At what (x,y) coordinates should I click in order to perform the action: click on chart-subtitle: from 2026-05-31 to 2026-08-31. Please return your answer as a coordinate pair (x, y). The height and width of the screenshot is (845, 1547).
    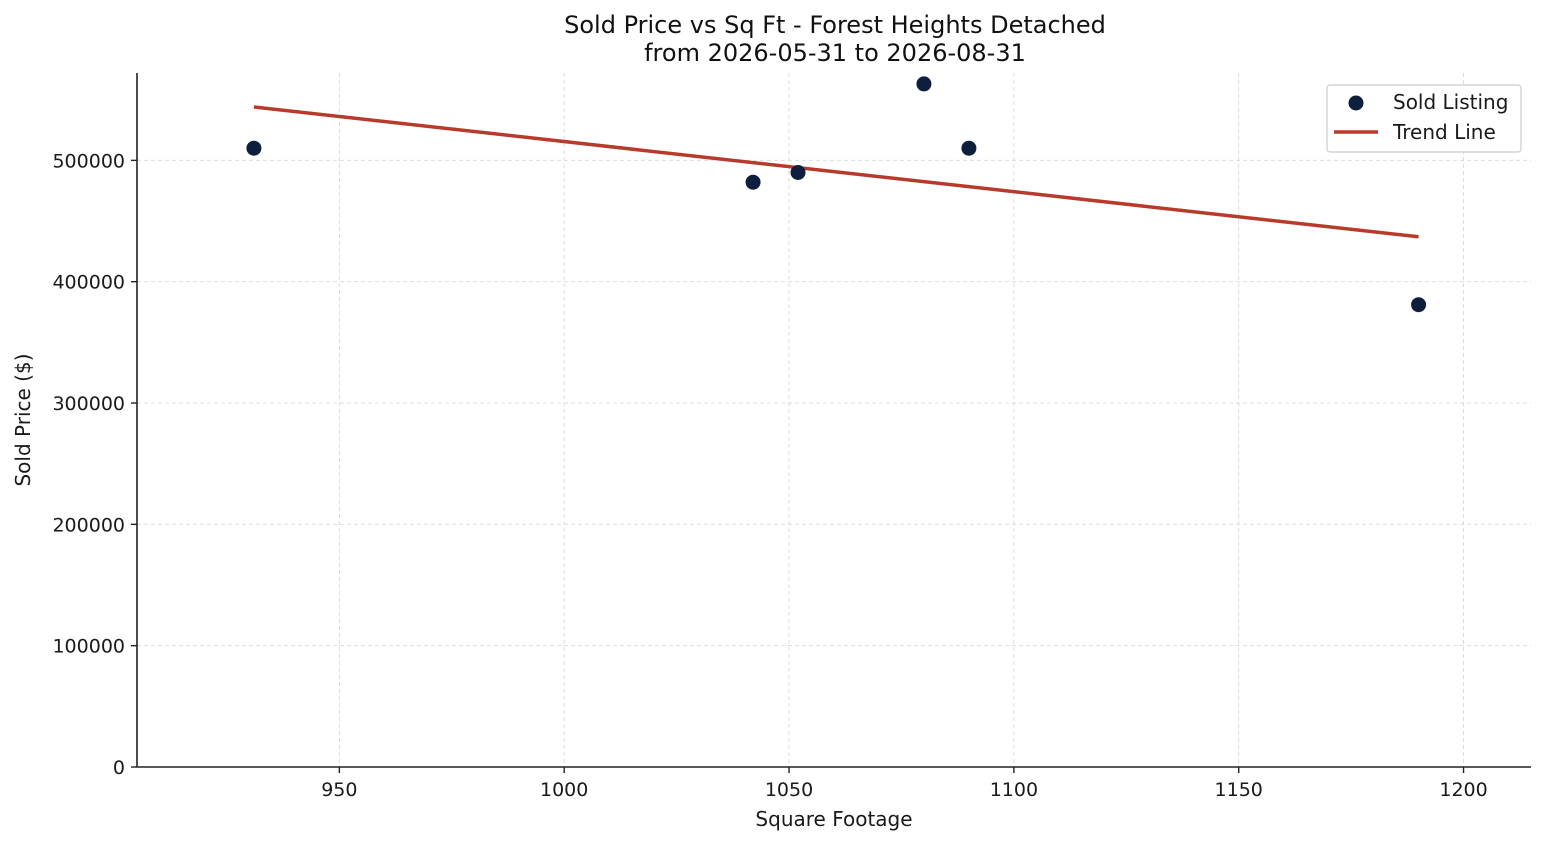
    Looking at the image, I should click on (835, 53).